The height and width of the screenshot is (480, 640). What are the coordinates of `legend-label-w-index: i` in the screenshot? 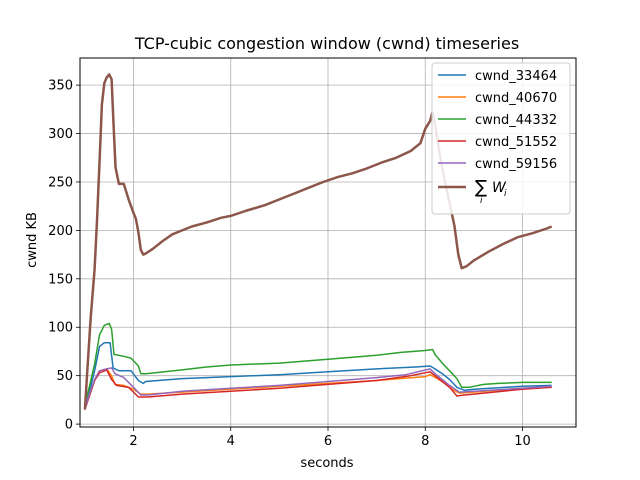 It's located at (505, 194).